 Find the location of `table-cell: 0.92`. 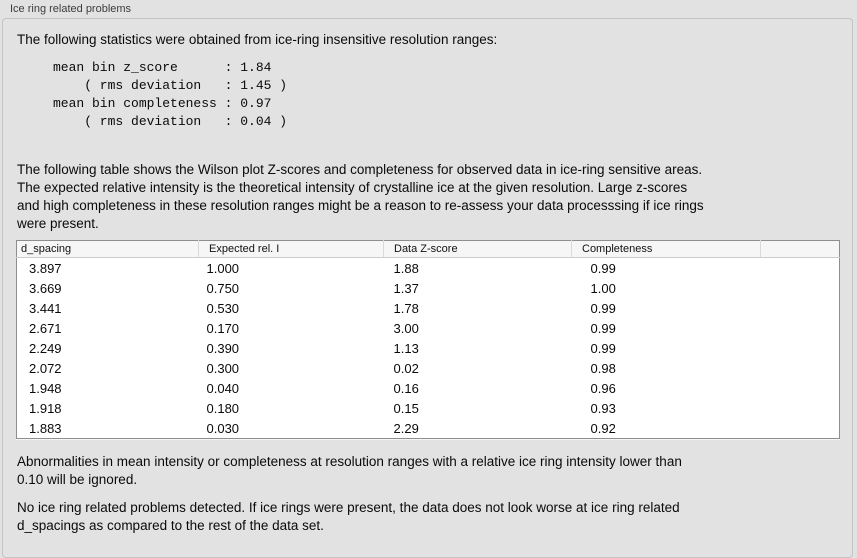

table-cell: 0.92 is located at coordinates (603, 428).